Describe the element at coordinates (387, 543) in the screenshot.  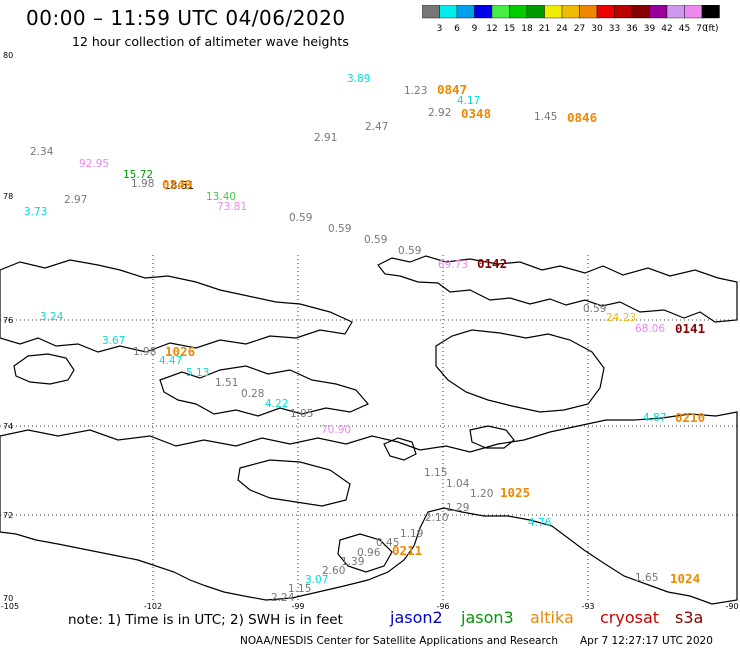
I see `wave-height-label: 0.45` at that location.